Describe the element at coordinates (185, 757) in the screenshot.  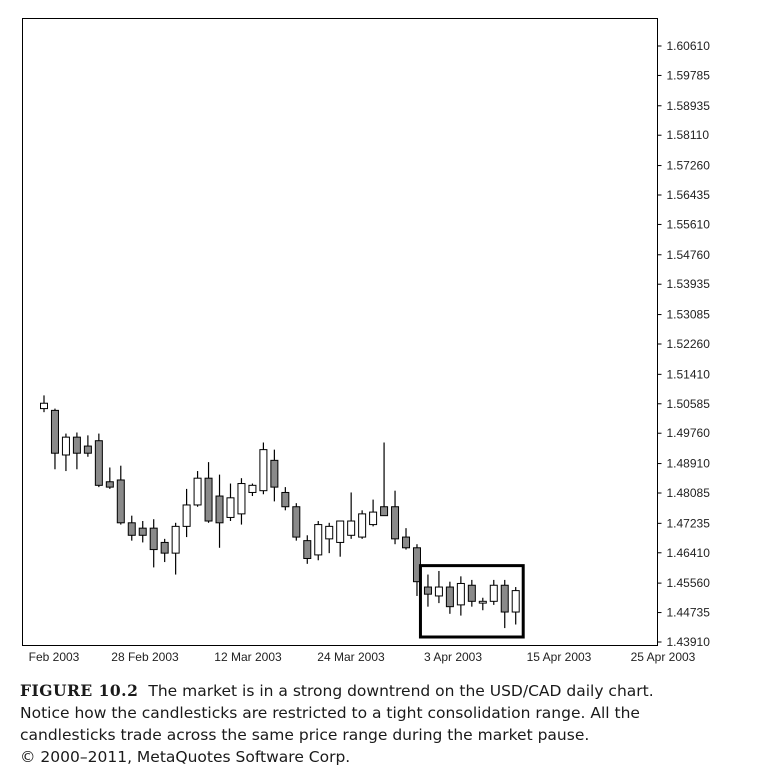
I see `copyright-line: © 2000–2011, MetaQuotes Software Corp.` at that location.